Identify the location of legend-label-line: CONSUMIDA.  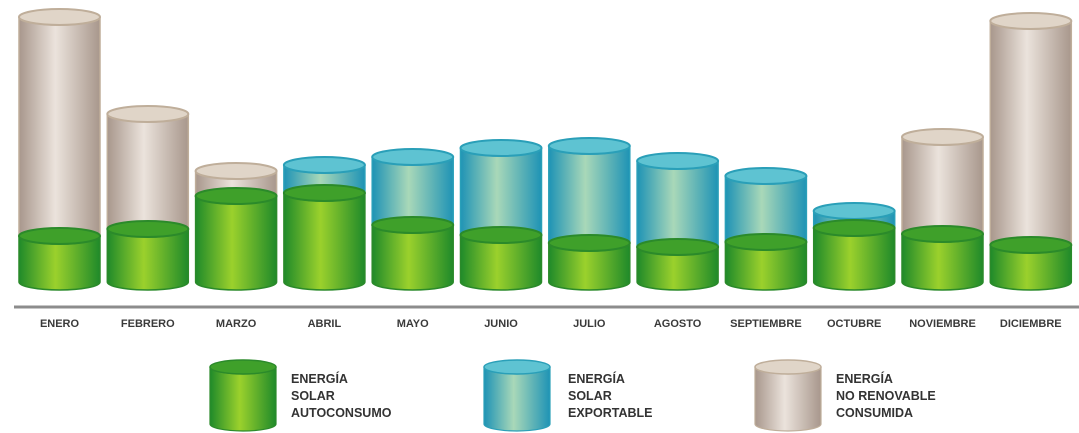
(874, 413).